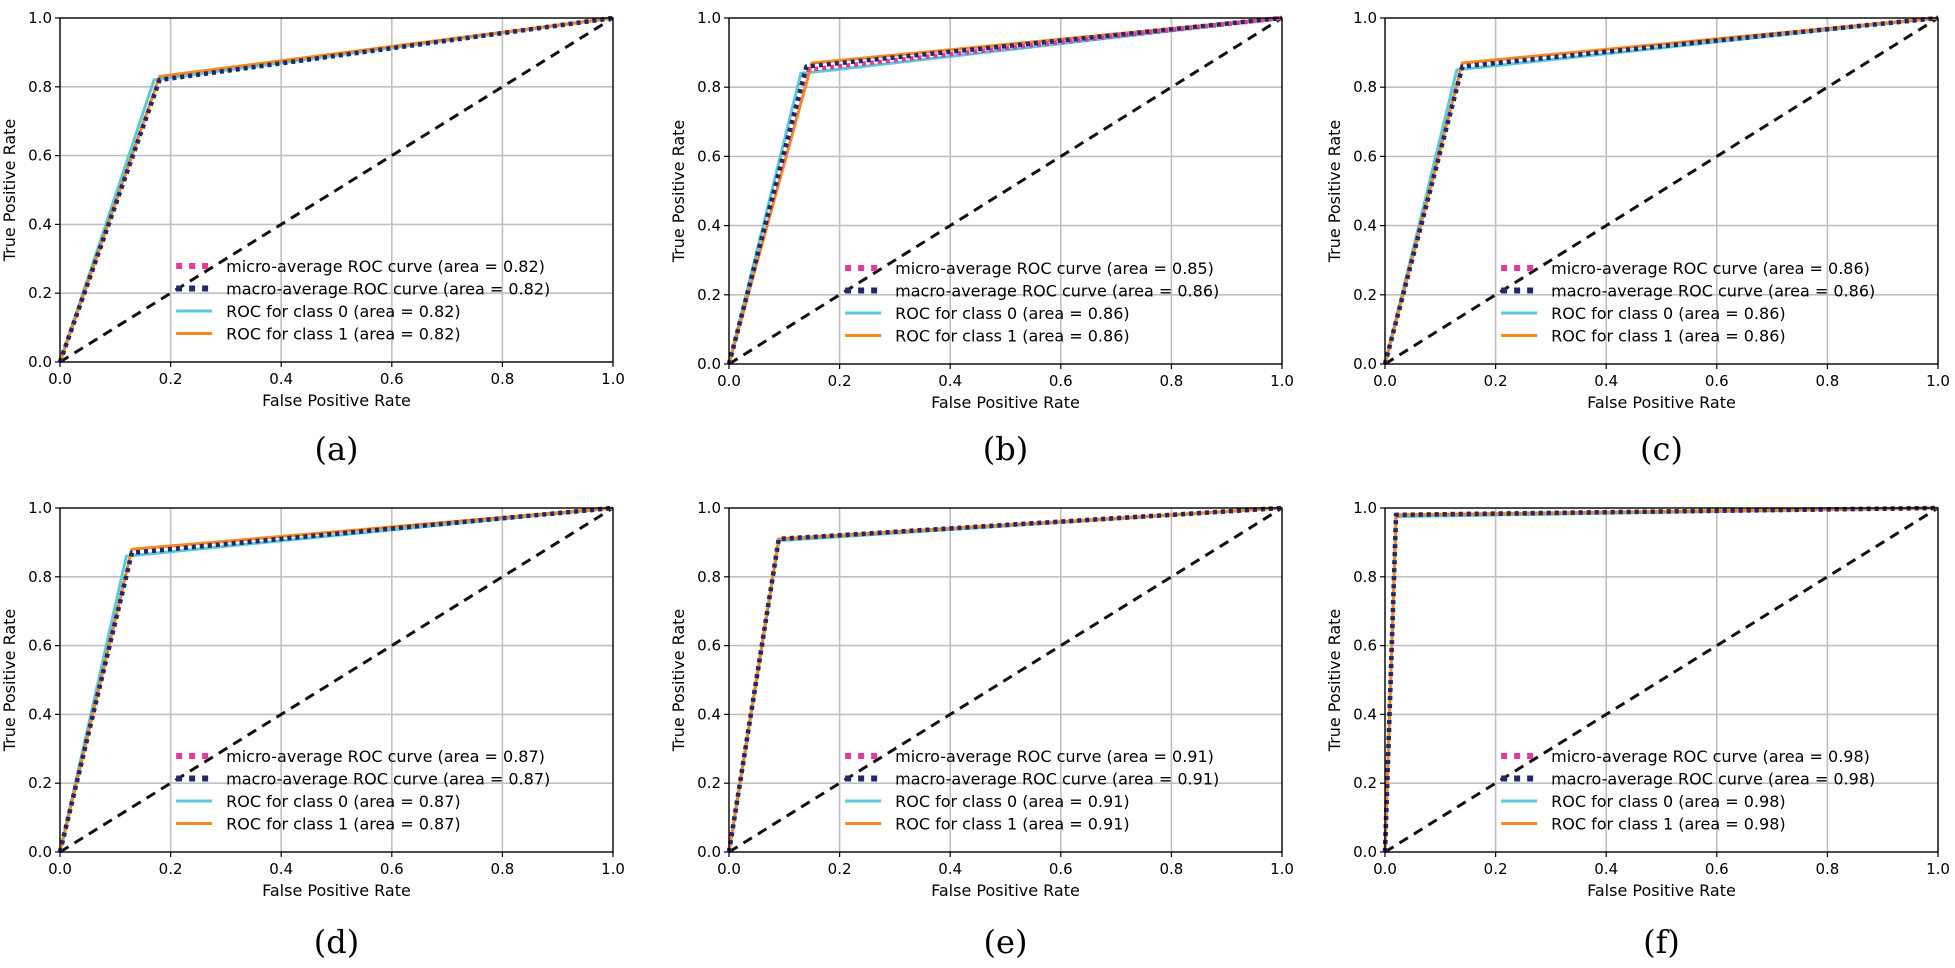 The image size is (1955, 968). I want to click on legend-label-roc-class-0: ROC for class 0 (area = 0.87), so click(343, 801).